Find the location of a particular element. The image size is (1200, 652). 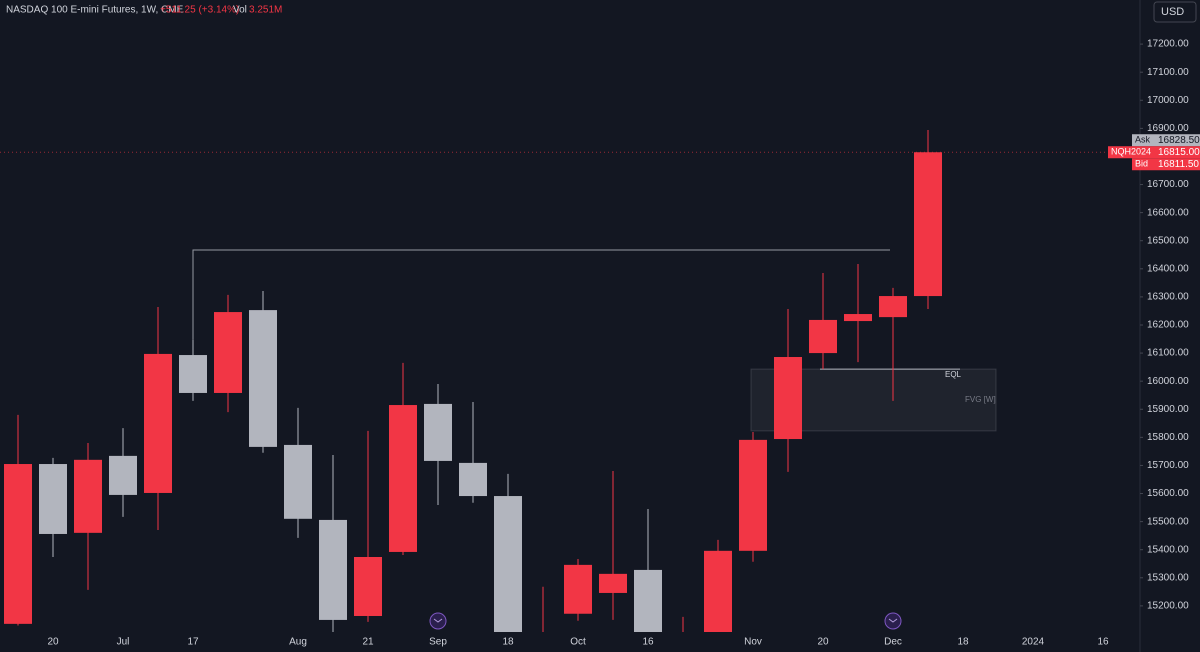

x-tick-label: Aug is located at coordinates (298, 642).